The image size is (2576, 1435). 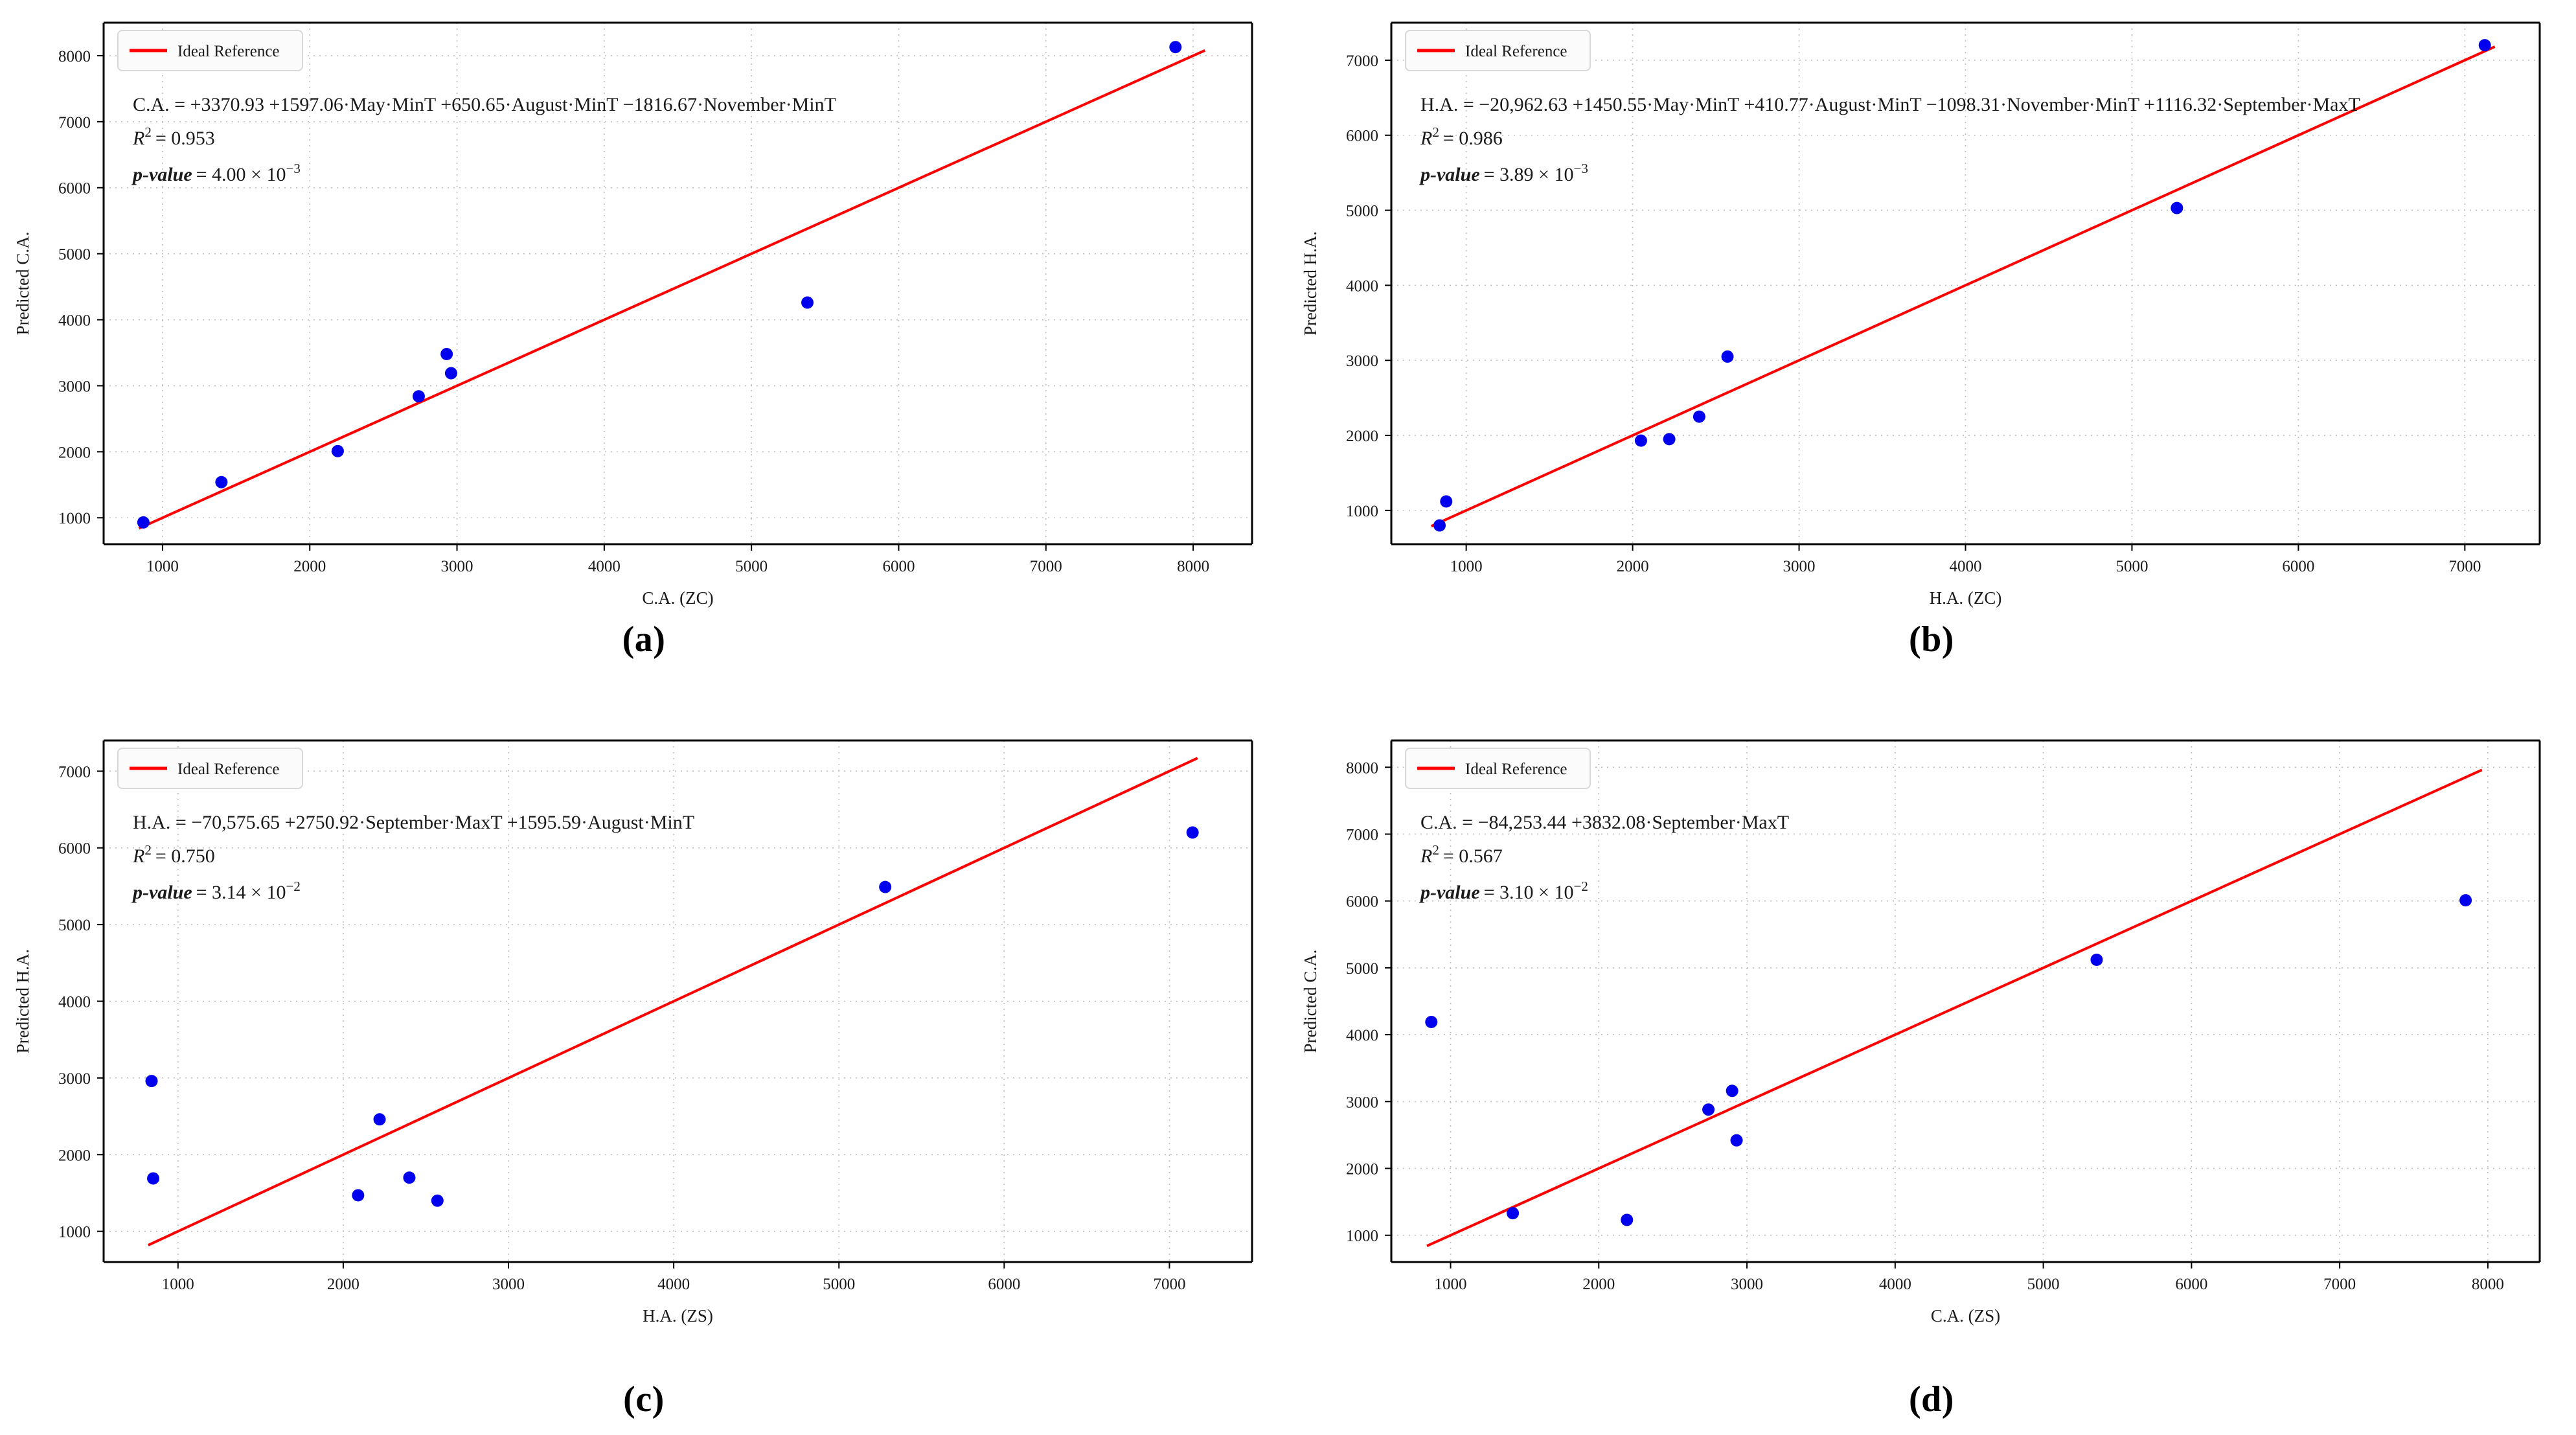 What do you see at coordinates (1932, 1399) in the screenshot?
I see `subfigure-caption-d: (d)` at bounding box center [1932, 1399].